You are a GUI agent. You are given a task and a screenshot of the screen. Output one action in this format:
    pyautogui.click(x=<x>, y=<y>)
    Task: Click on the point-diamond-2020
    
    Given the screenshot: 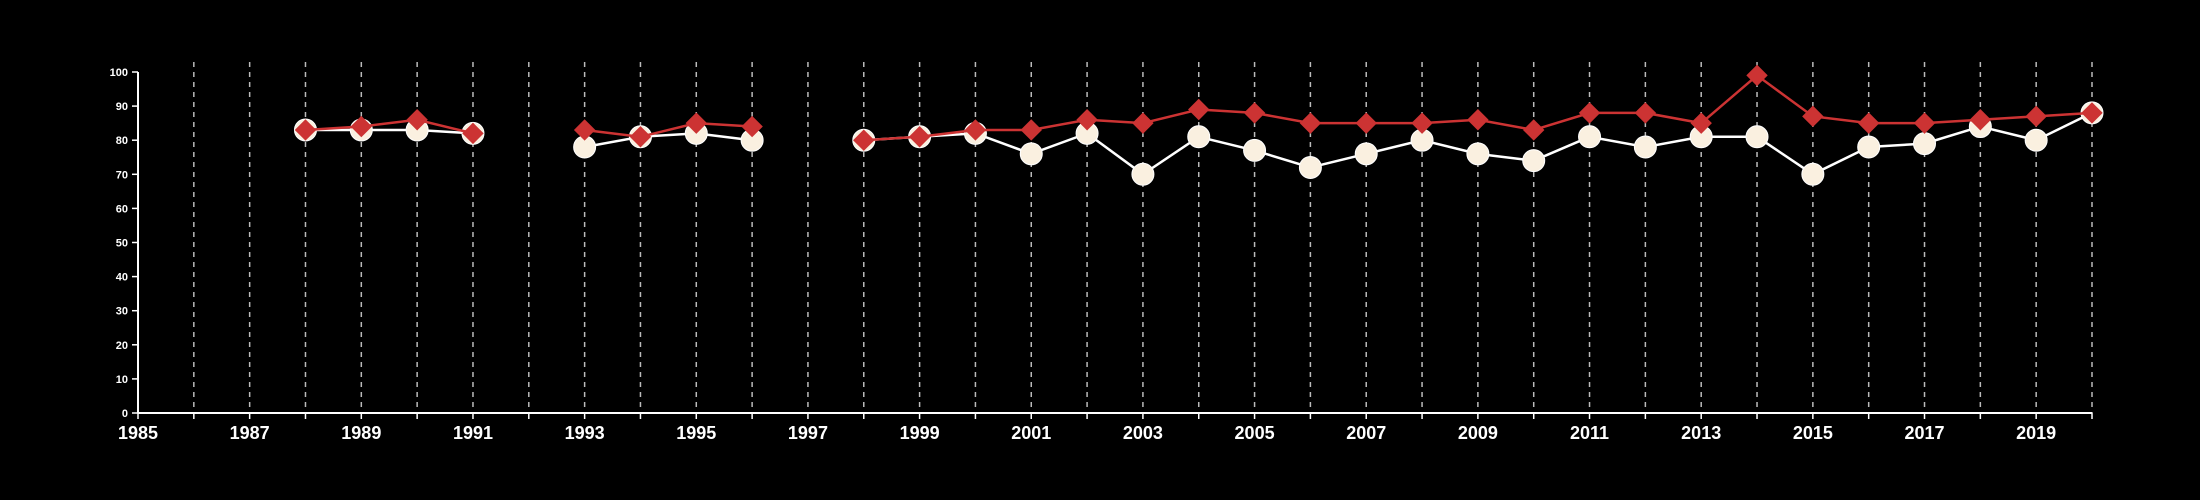 What is the action you would take?
    pyautogui.click(x=2092, y=113)
    